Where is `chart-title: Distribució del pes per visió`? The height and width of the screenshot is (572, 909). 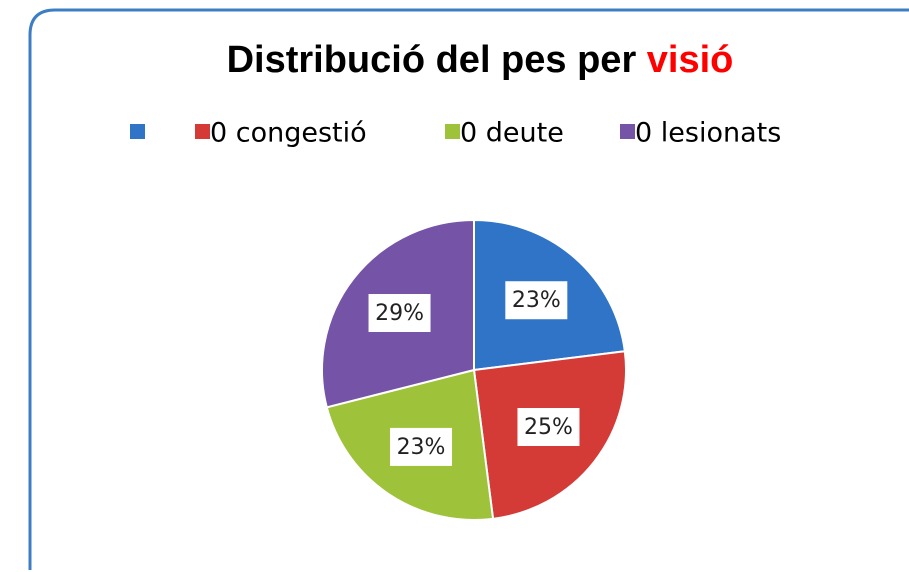
chart-title: Distribució del pes per visió is located at coordinates (480, 60).